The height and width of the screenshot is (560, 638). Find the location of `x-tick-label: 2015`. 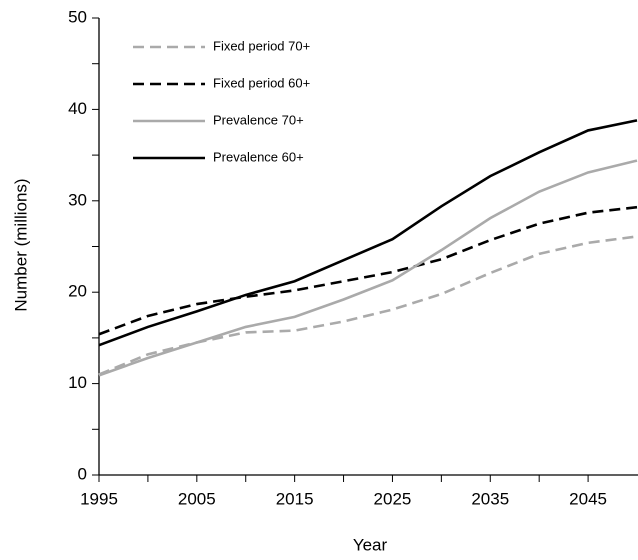

x-tick-label: 2015 is located at coordinates (295, 498).